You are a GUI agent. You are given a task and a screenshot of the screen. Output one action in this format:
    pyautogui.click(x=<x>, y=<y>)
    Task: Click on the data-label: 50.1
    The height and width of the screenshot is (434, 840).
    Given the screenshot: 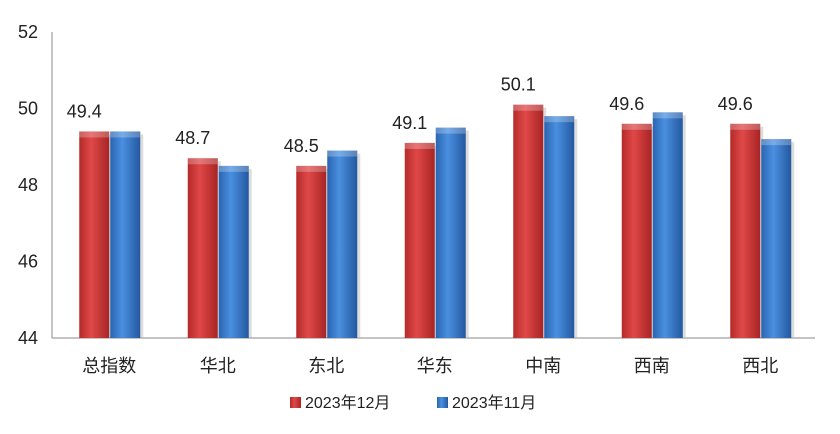 What is the action you would take?
    pyautogui.click(x=518, y=85)
    